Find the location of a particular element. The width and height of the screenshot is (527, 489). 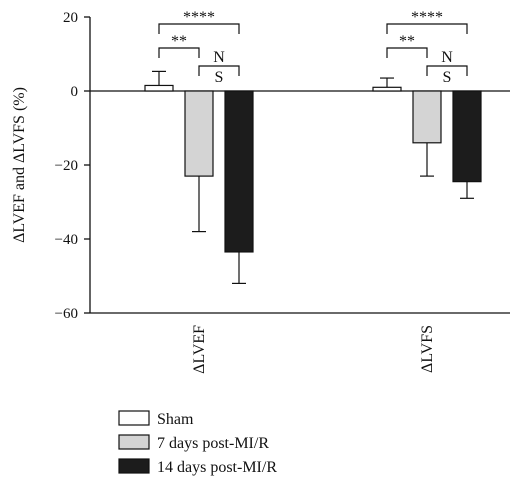

category-label: ΔLVFS is located at coordinates (427, 349).